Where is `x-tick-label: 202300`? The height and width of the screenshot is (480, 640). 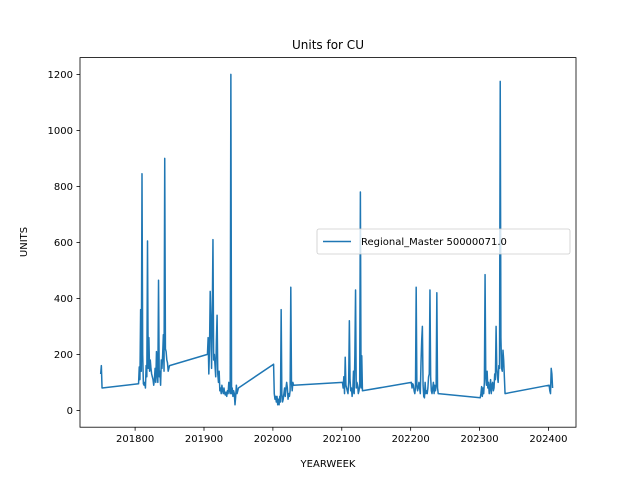
x-tick-label: 202300 is located at coordinates (479, 439).